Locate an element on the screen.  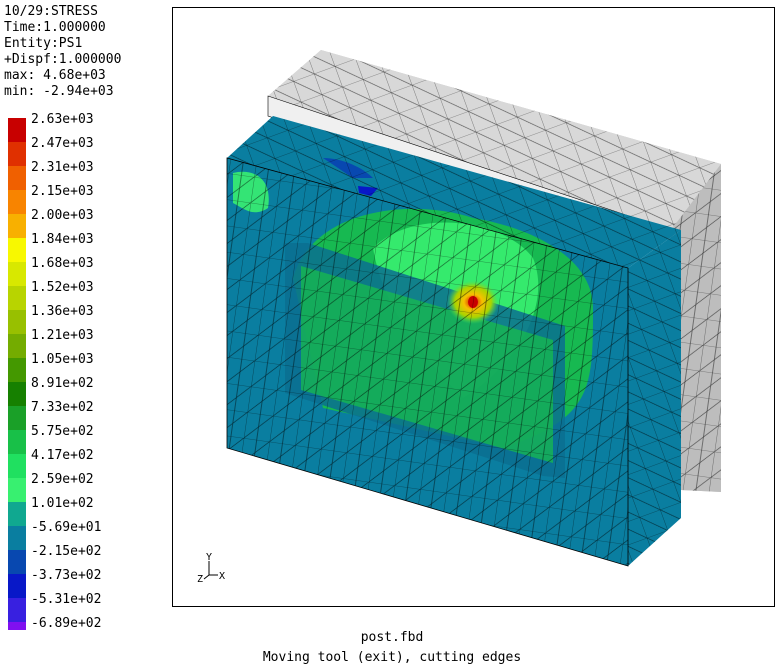
legend-row: 1.36e+03 is located at coordinates (78, 319).